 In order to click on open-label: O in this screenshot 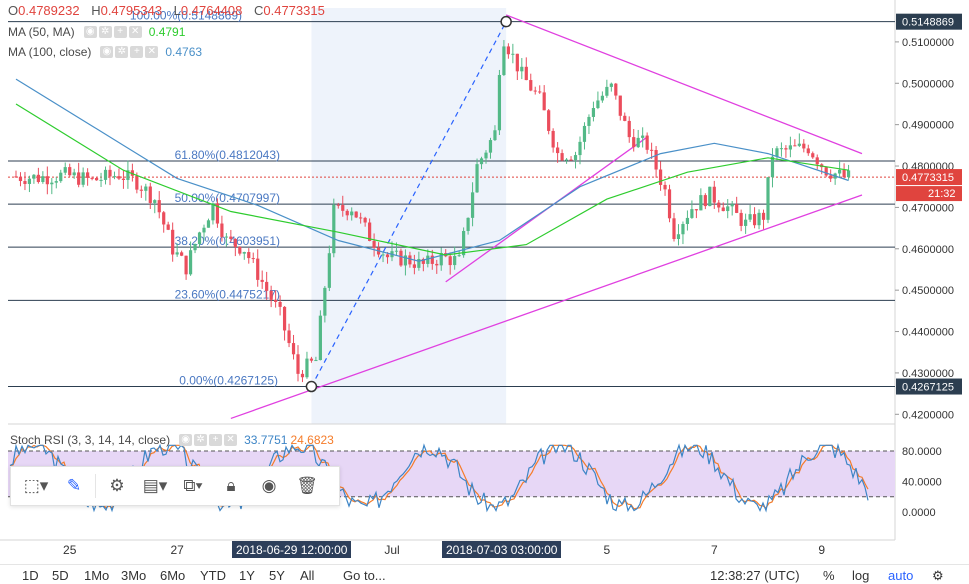, I will do `click(13, 10)`.